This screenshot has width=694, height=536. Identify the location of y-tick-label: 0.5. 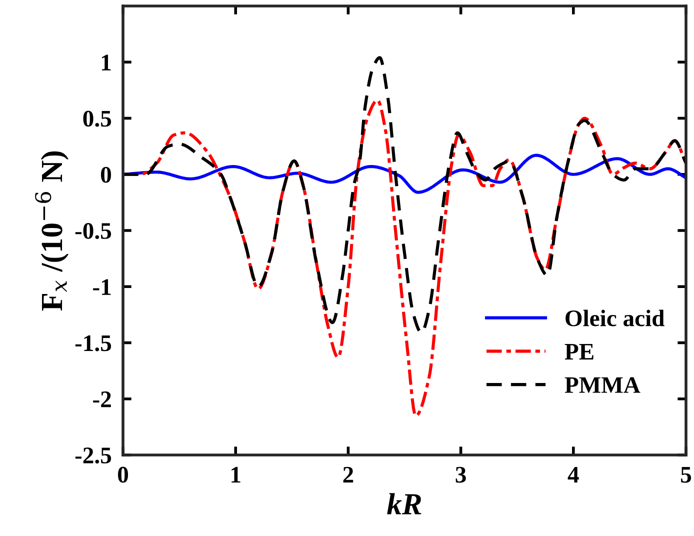
(97, 118).